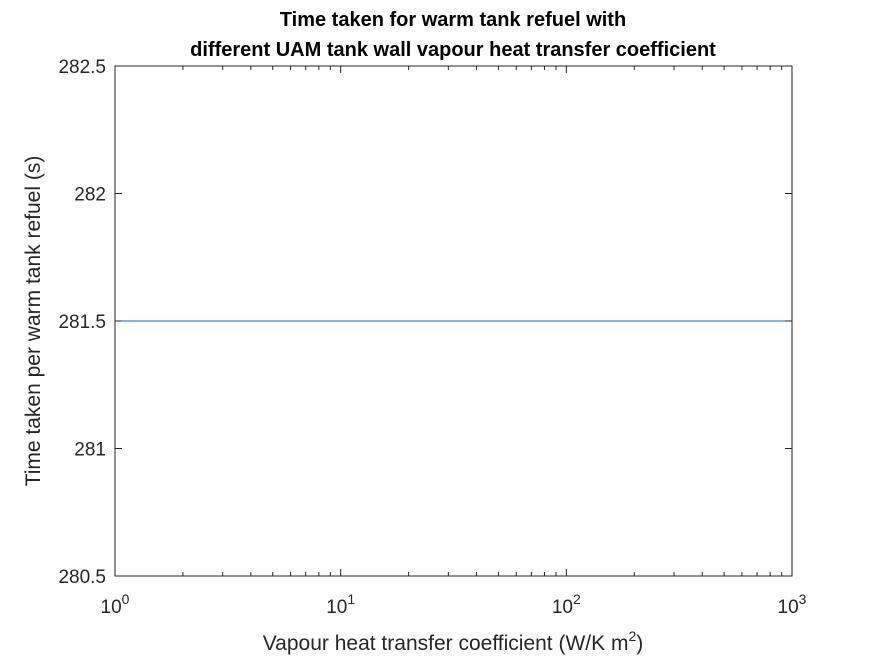 This screenshot has height=656, width=875. Describe the element at coordinates (33, 321) in the screenshot. I see `y-axis-label: Time taken per warm tank refuel (s)` at that location.